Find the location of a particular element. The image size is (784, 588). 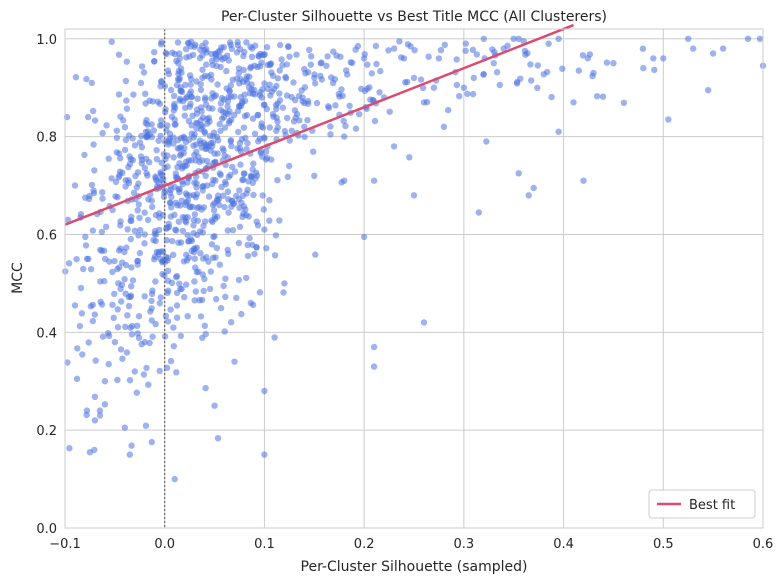

x-tick-label: −0.1 is located at coordinates (65, 544).